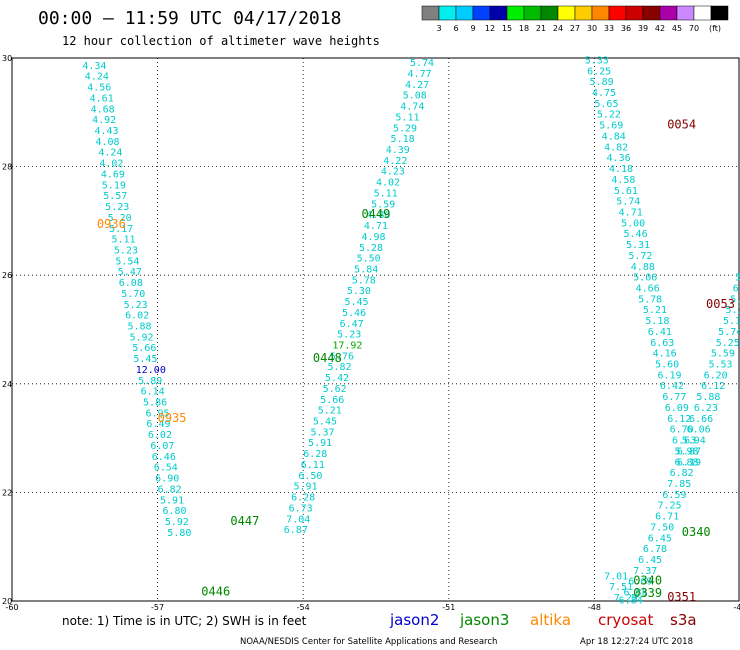 Image resolution: width=740 pixels, height=650 pixels. Describe the element at coordinates (720, 365) in the screenshot. I see `swh-value: 5.53` at that location.